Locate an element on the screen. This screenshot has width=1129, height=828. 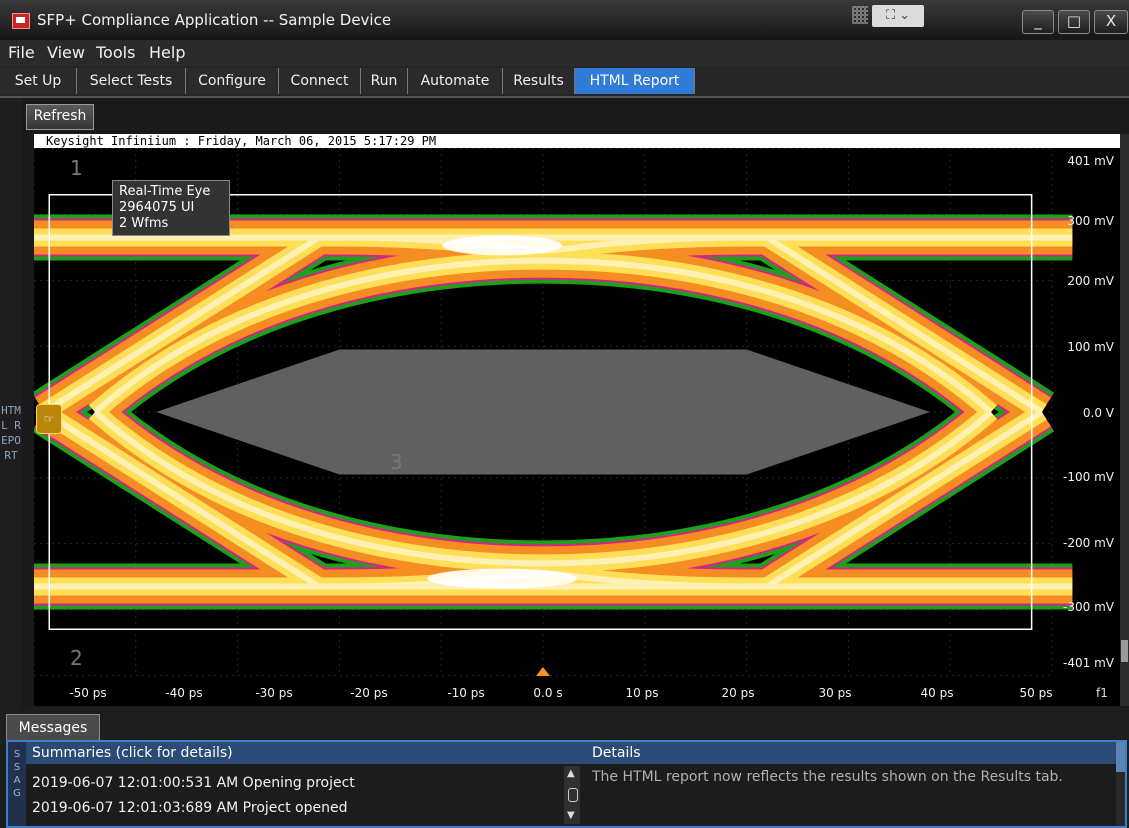
y-tick-label: 300 mV is located at coordinates (1090, 221).